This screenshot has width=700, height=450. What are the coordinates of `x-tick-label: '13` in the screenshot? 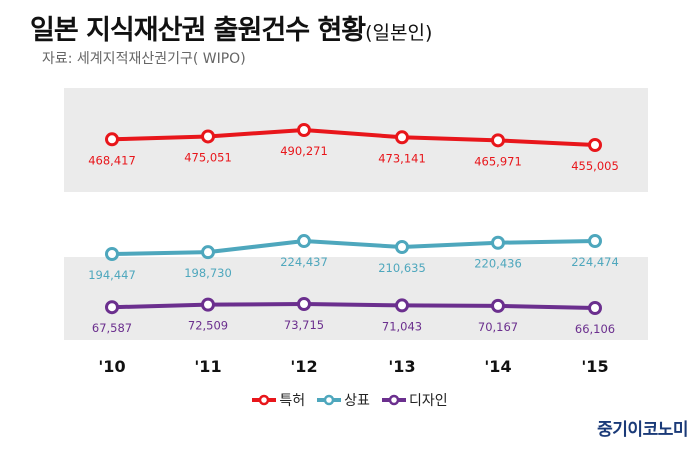 It's located at (401, 366).